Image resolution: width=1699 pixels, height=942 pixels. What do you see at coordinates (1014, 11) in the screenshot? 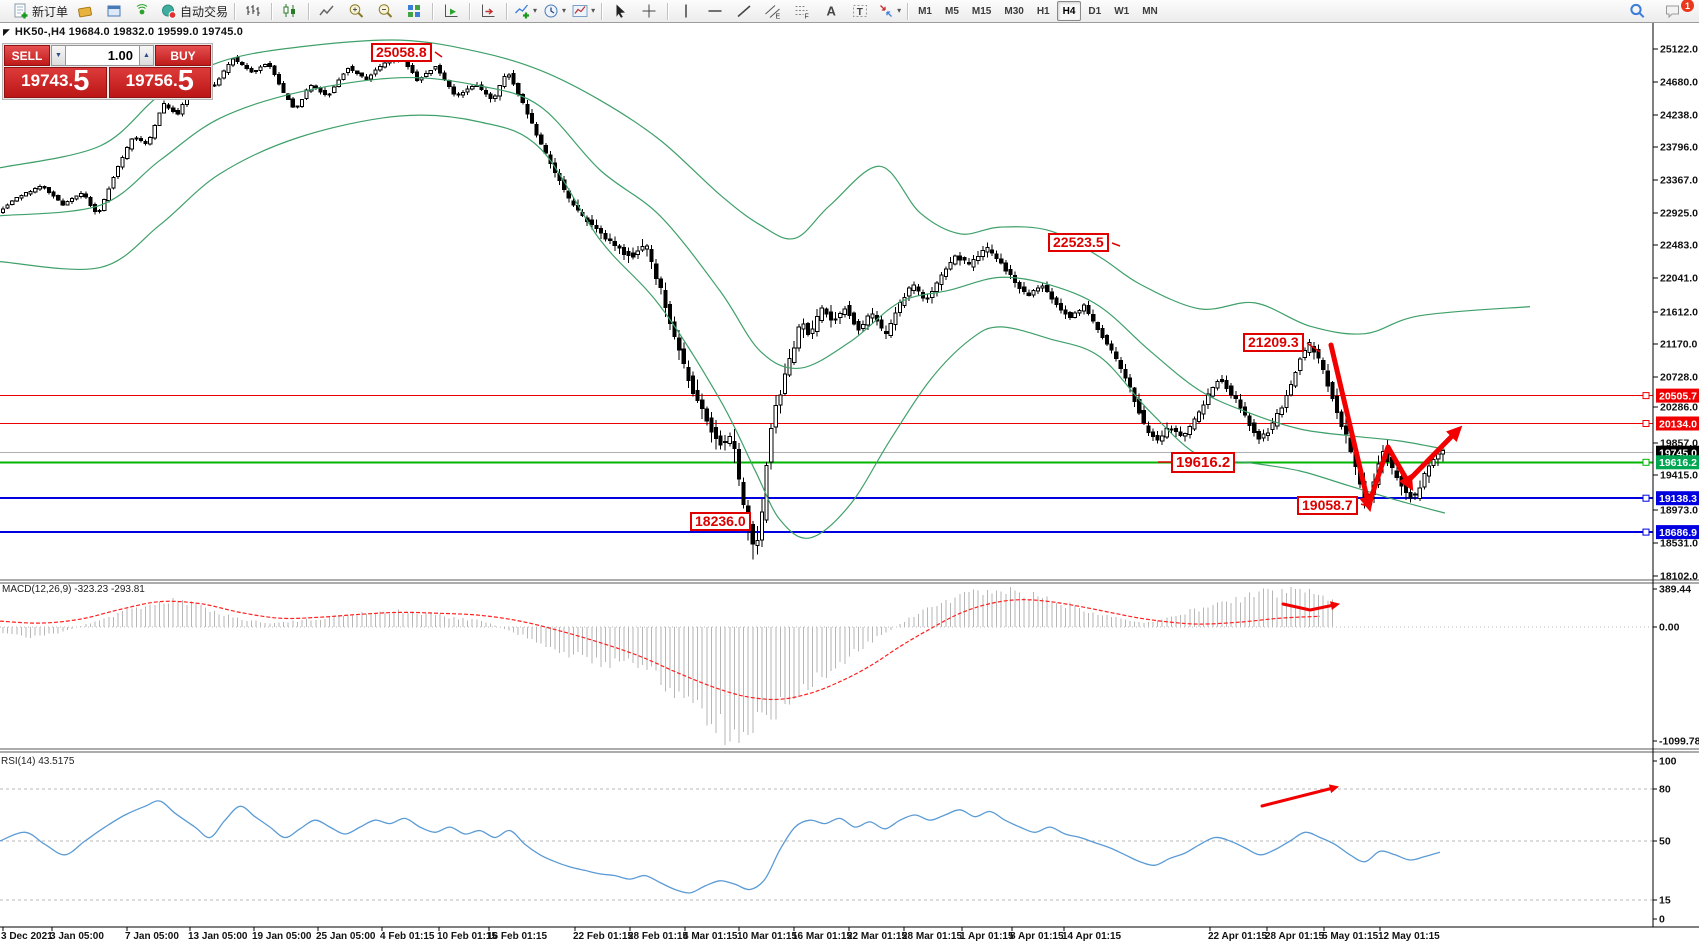
I see `timeframe-m30-button: M30` at bounding box center [1014, 11].